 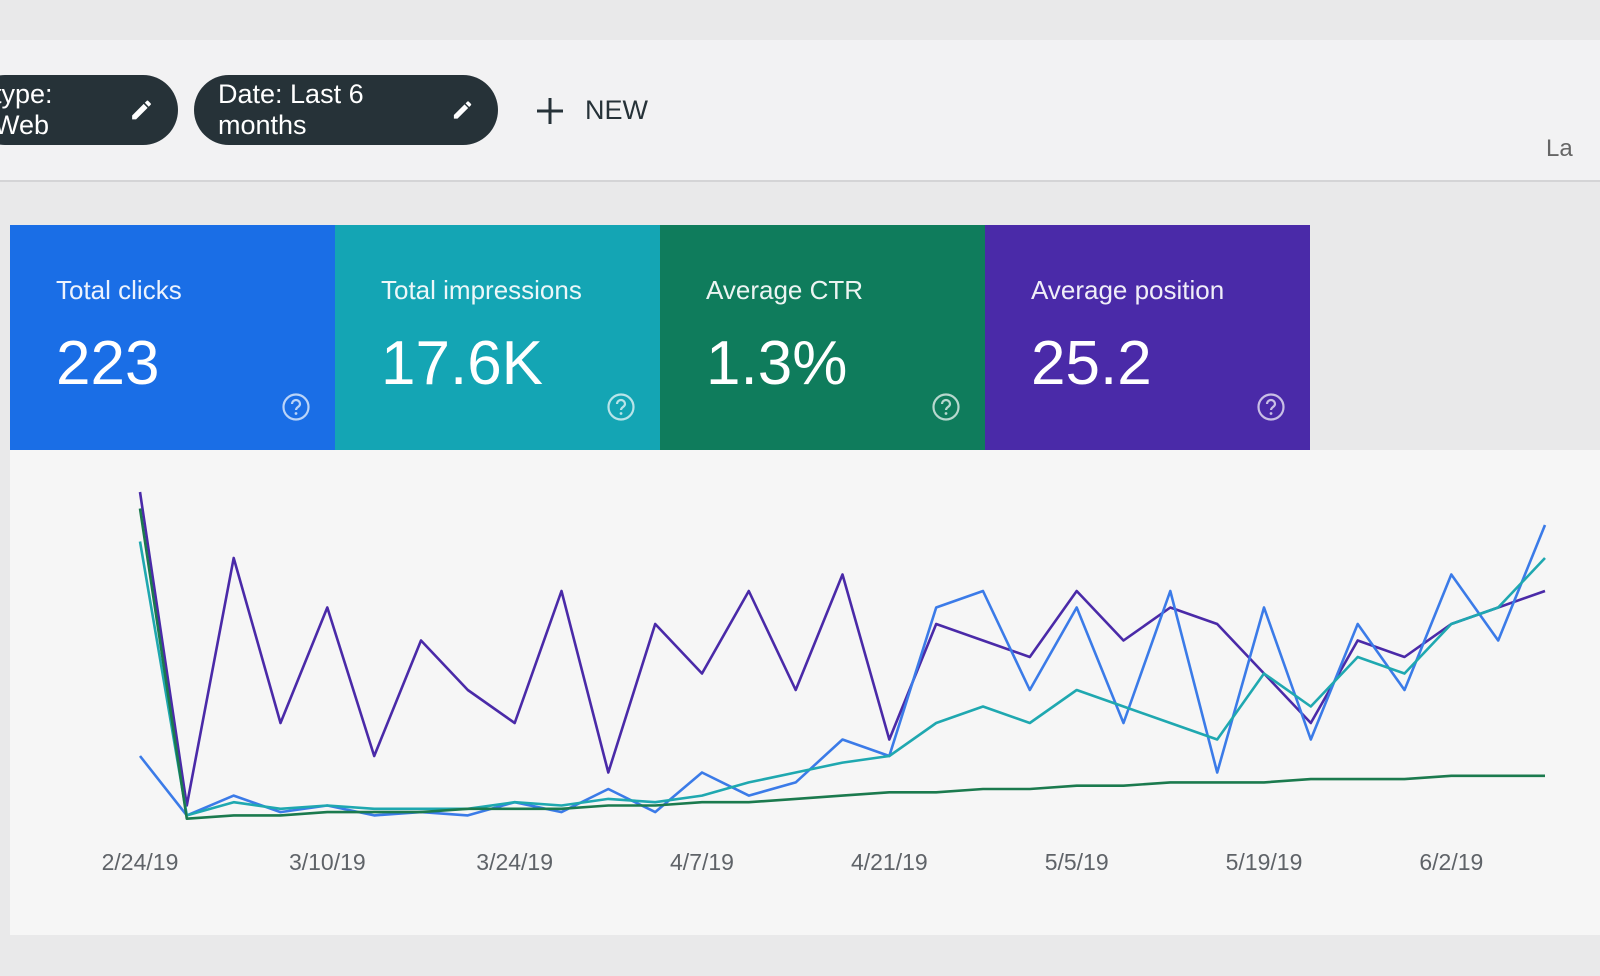 I want to click on metric-value: 25.2, so click(x=1091, y=363).